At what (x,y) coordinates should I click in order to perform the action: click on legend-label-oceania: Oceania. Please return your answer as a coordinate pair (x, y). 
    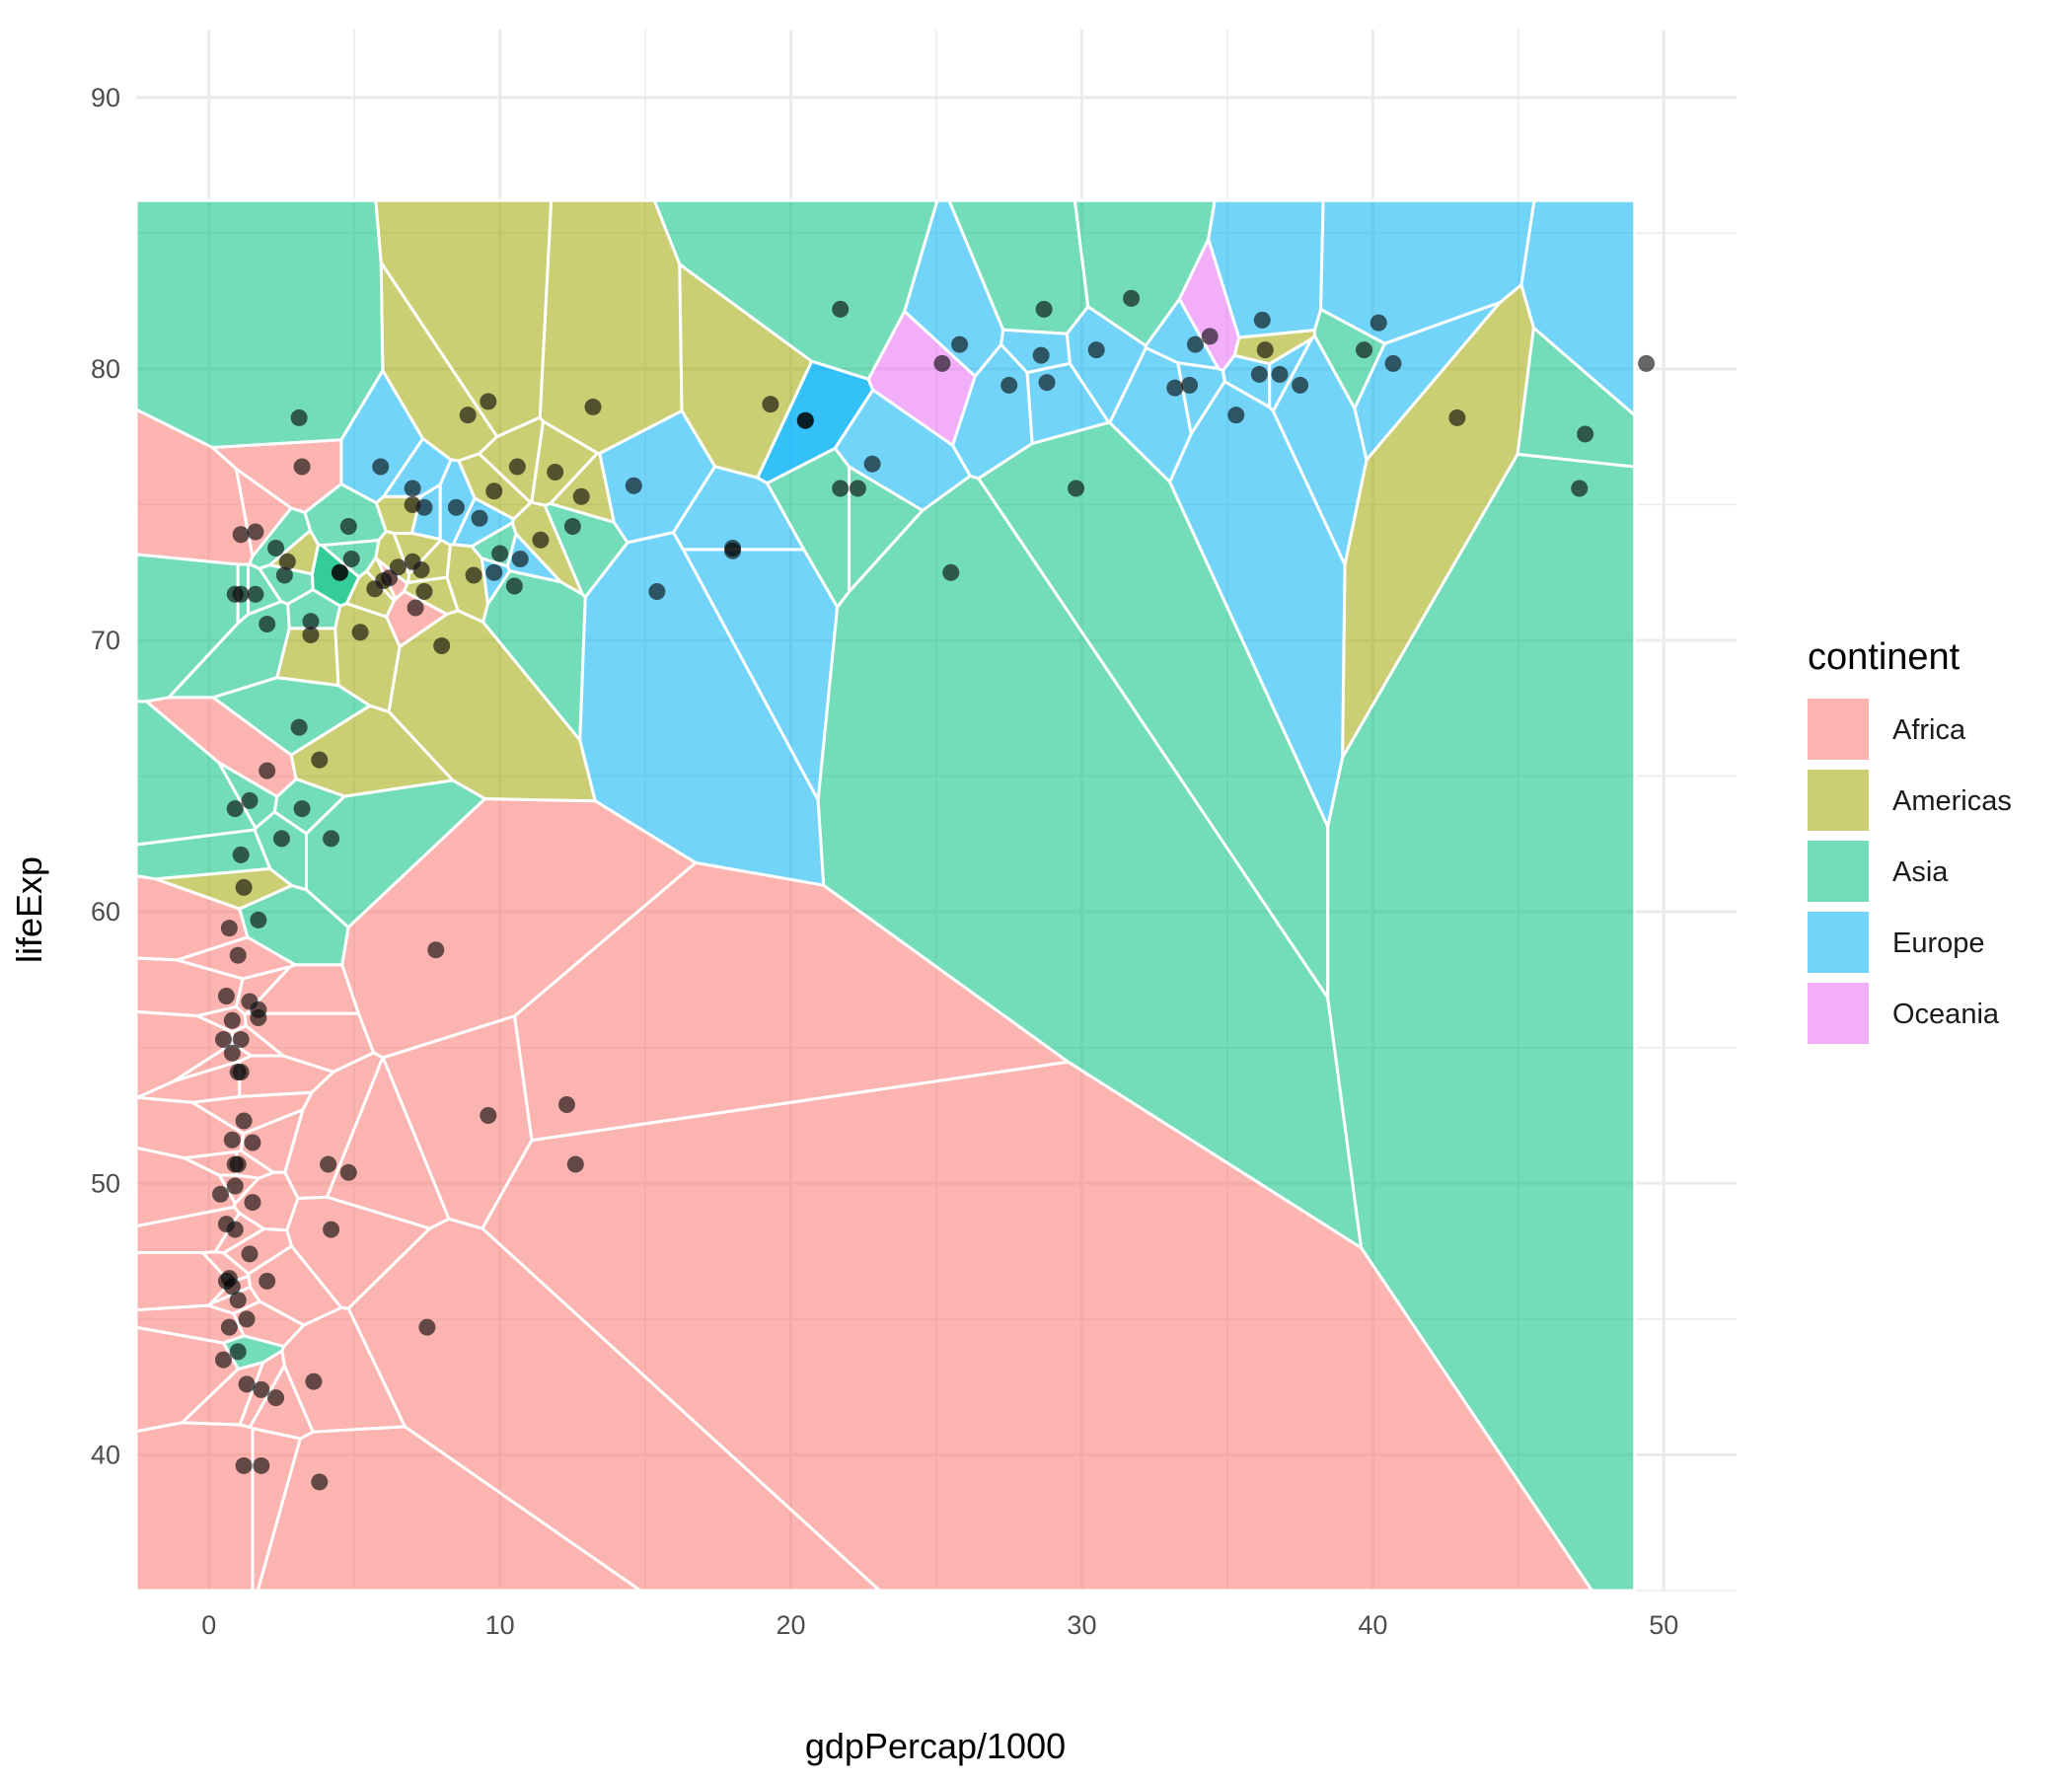
    Looking at the image, I should click on (1946, 1014).